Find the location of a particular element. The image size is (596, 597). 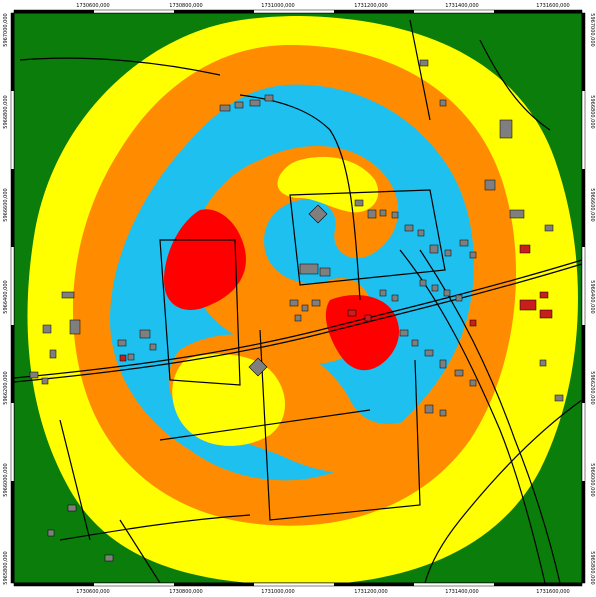

top-tick-label: 1731000,000 is located at coordinates (277, 6).